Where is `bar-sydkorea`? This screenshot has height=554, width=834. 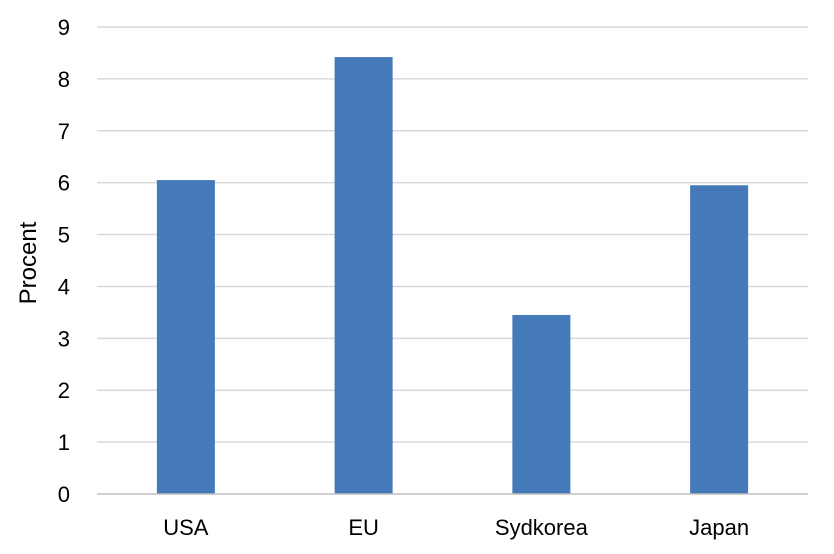
bar-sydkorea is located at coordinates (541, 404).